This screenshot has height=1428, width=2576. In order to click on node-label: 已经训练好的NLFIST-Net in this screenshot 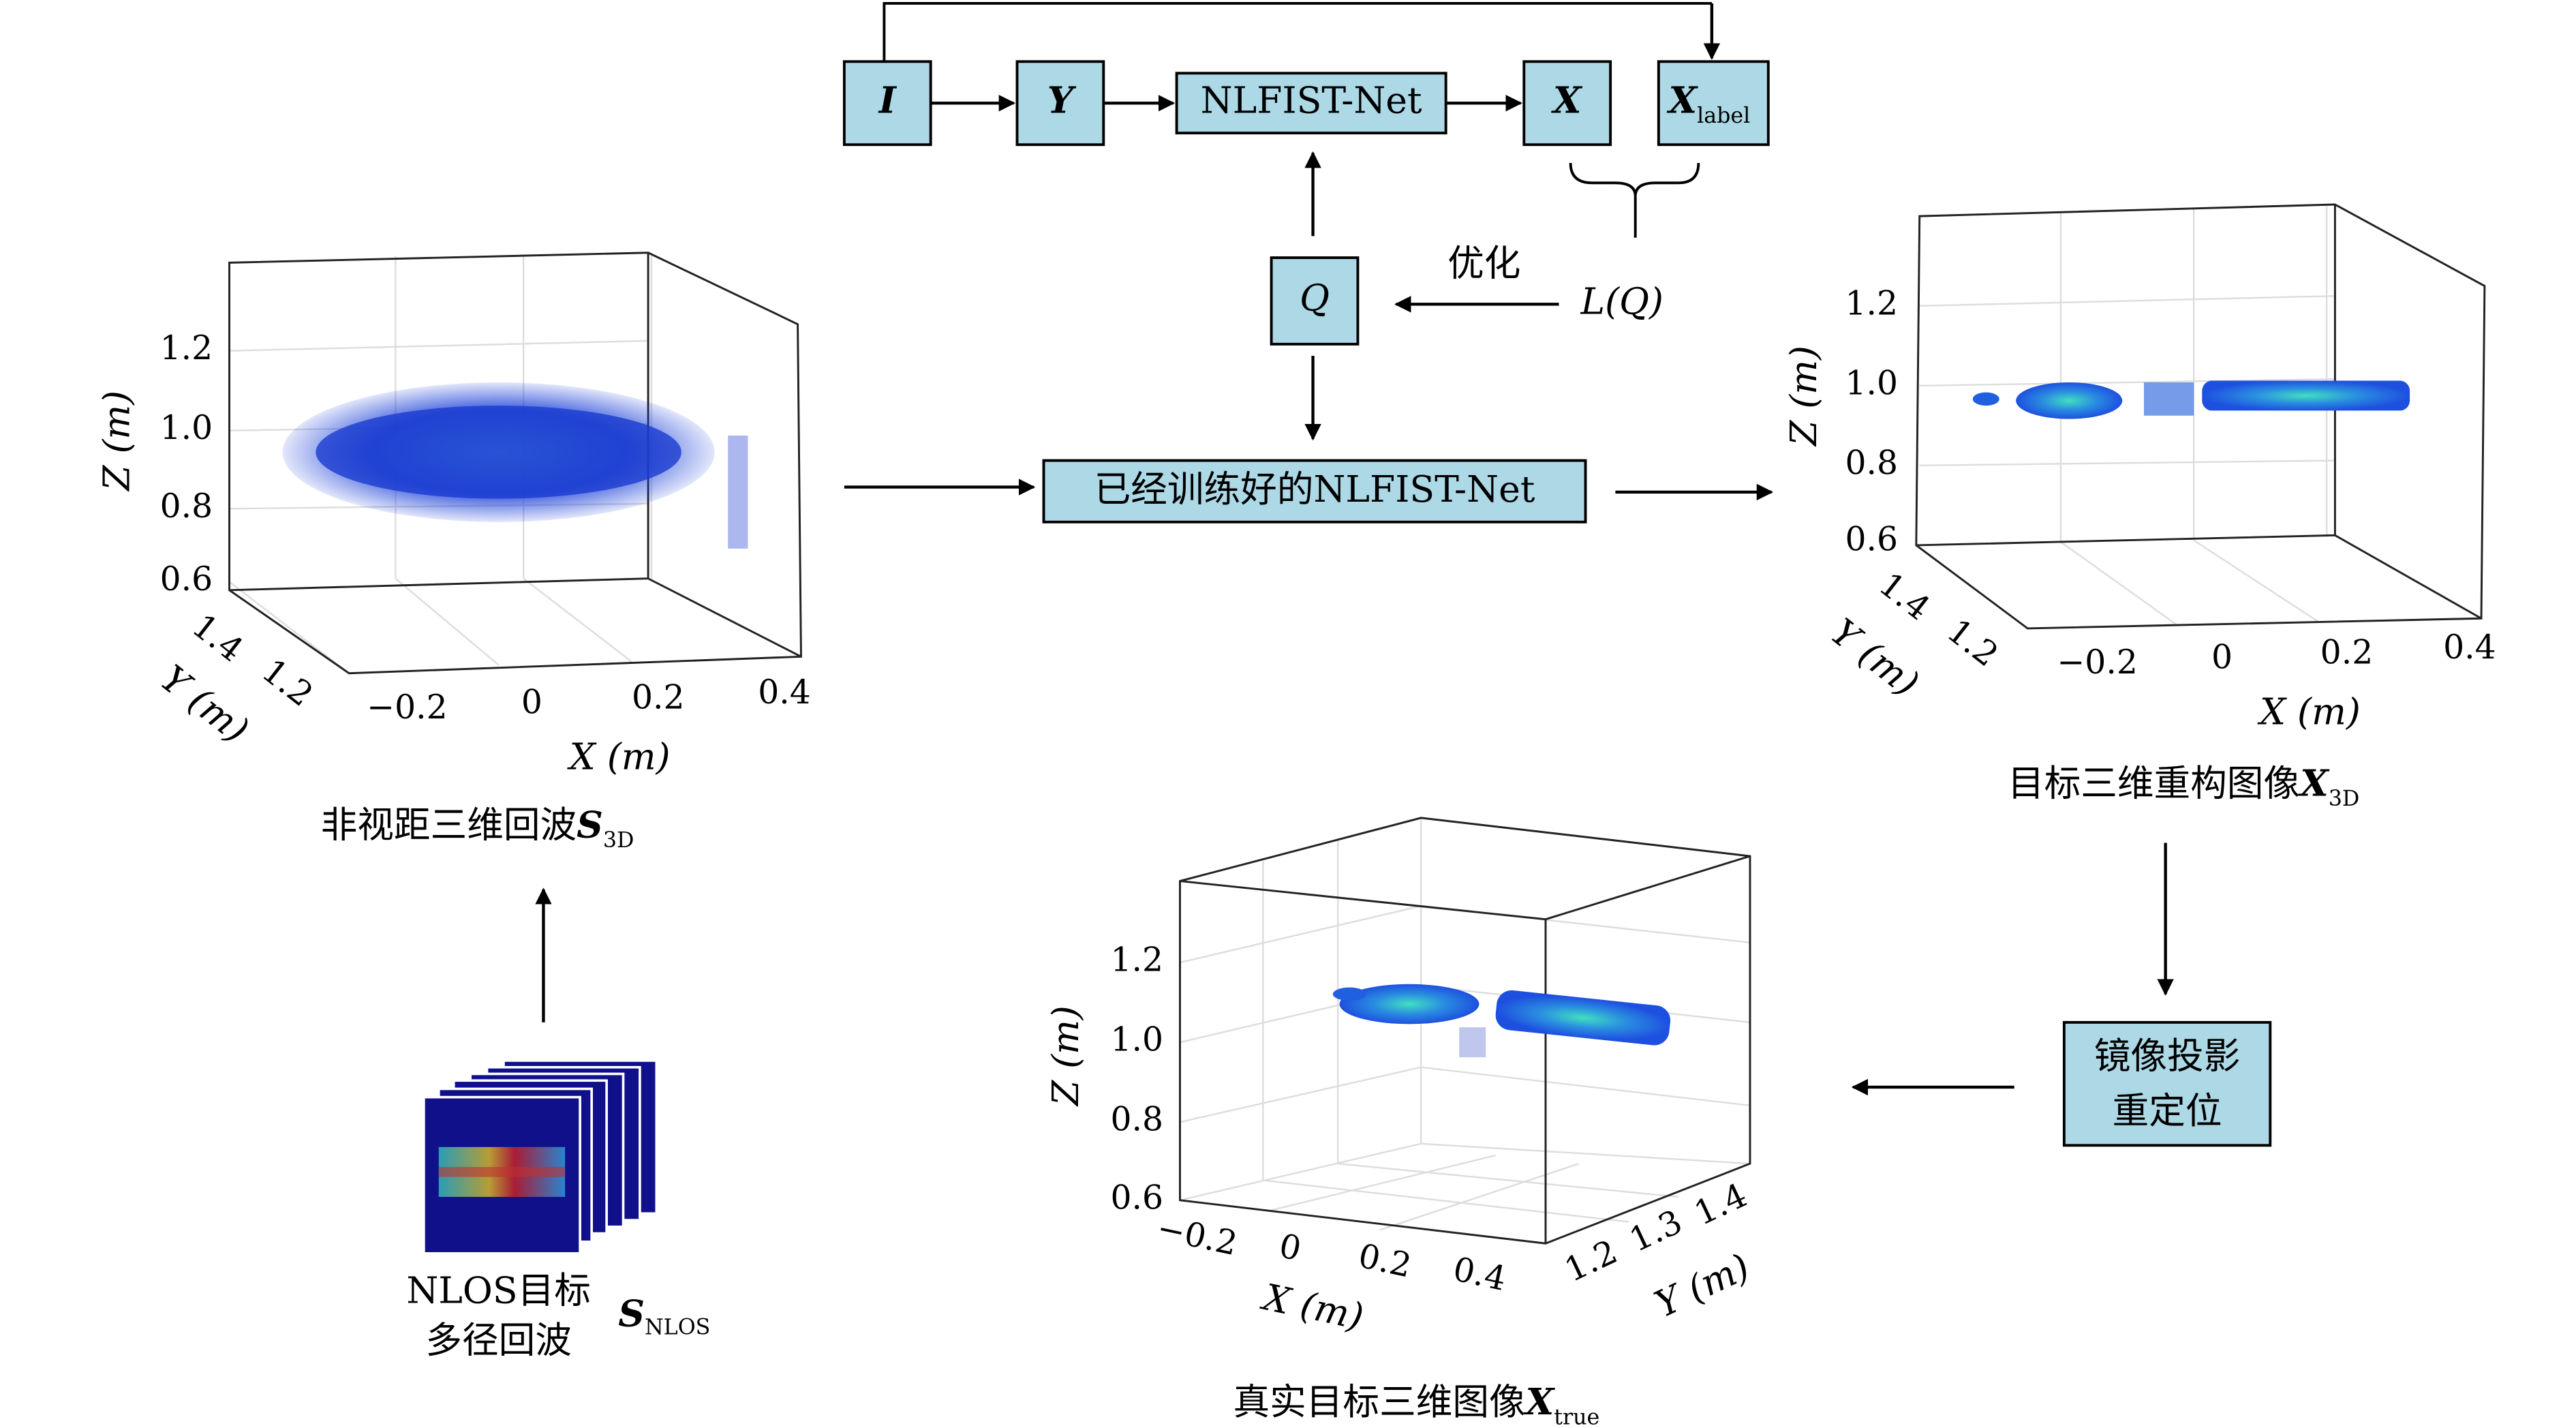, I will do `click(1314, 489)`.